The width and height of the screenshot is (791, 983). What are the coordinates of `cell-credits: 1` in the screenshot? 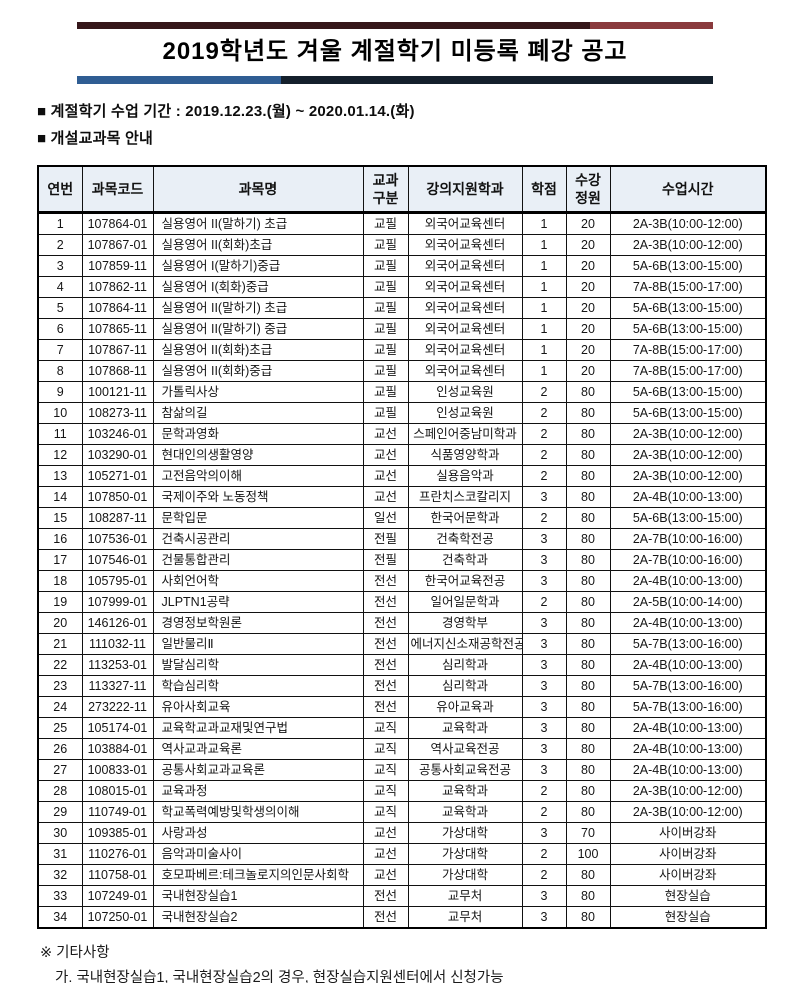 It's located at (544, 244).